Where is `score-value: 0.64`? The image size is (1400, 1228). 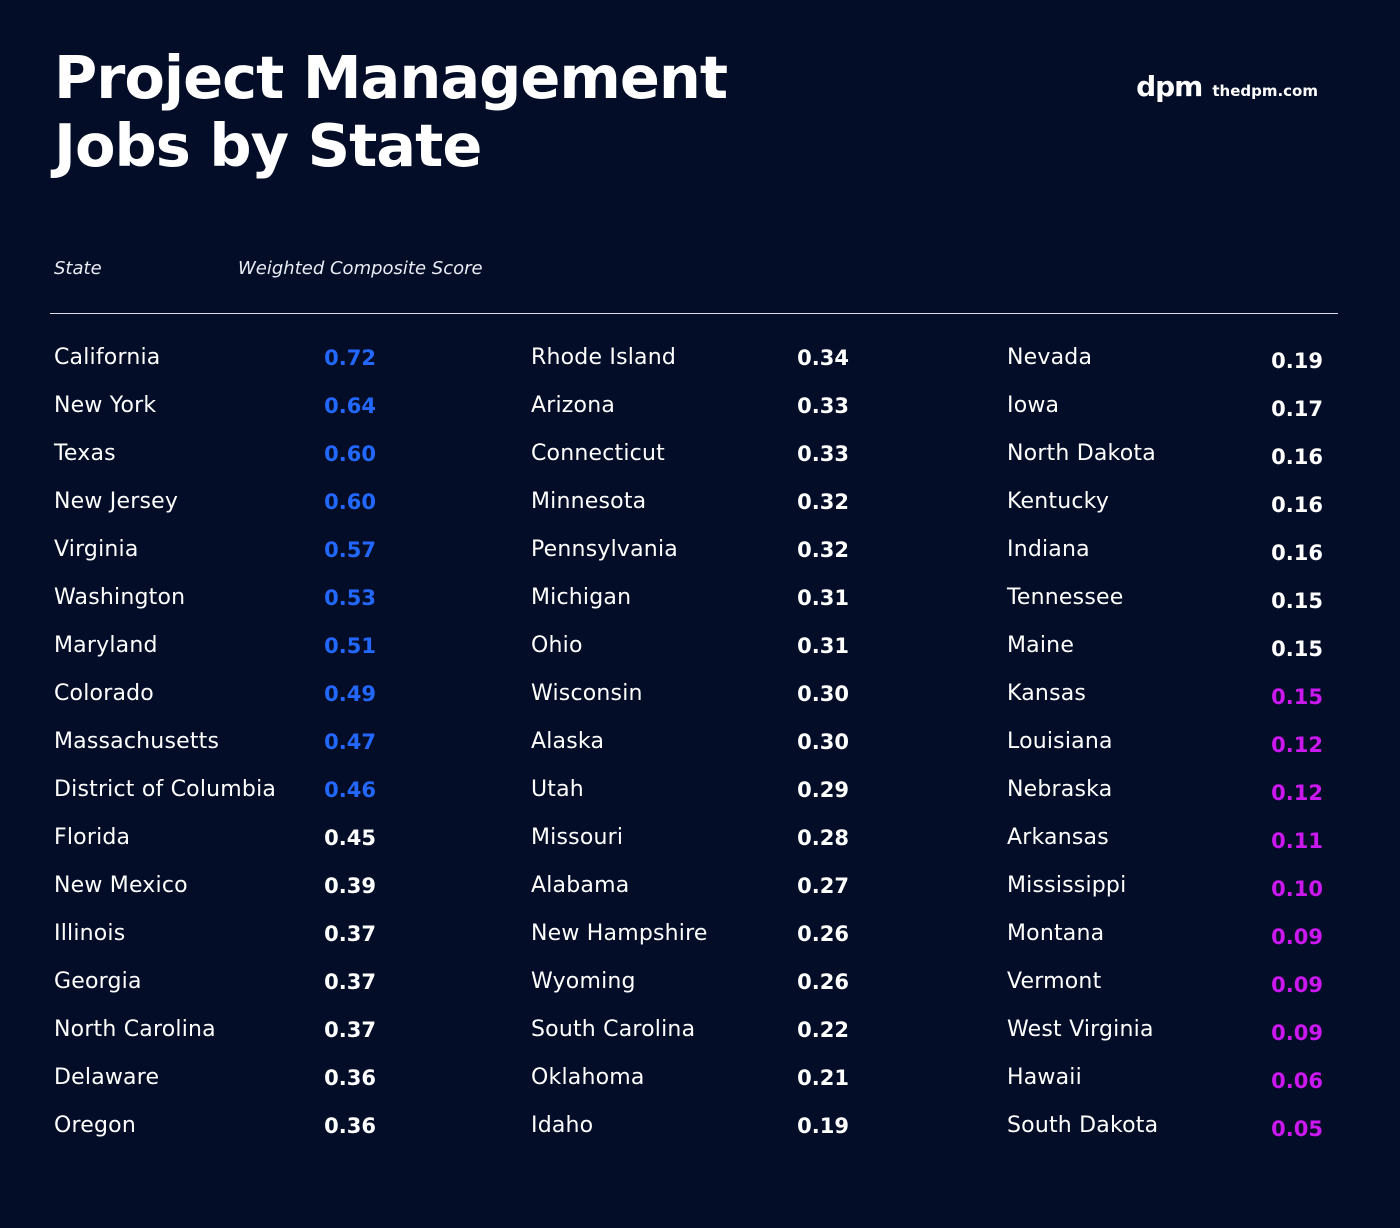
score-value: 0.64 is located at coordinates (350, 406).